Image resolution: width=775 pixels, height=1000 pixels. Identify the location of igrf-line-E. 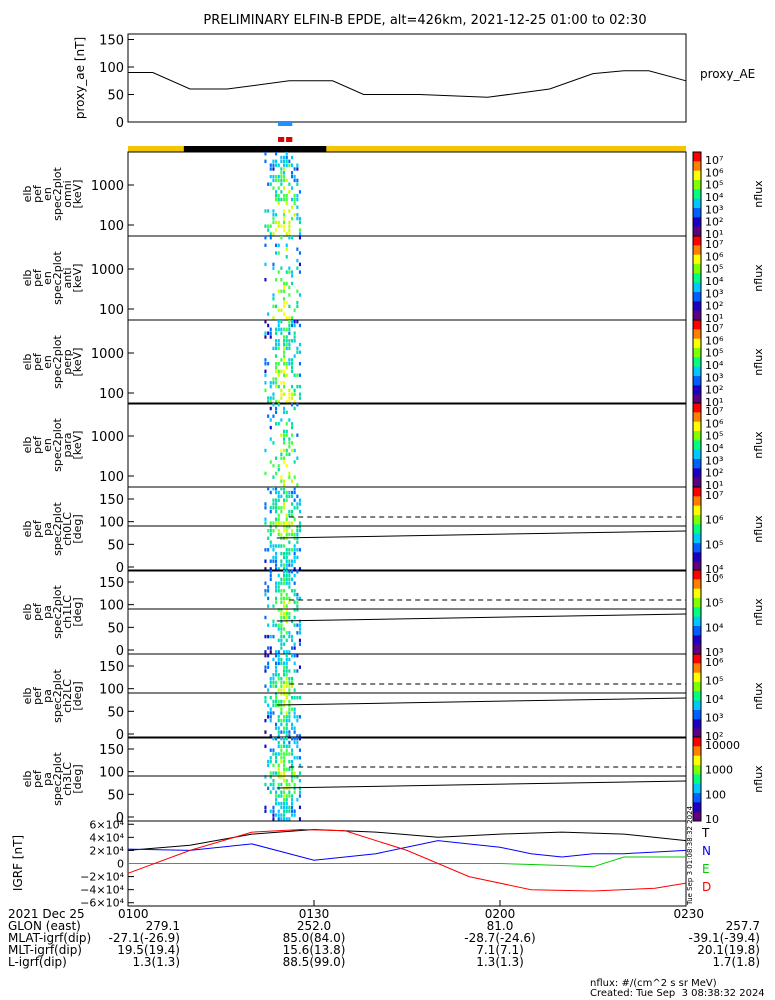
(407, 862).